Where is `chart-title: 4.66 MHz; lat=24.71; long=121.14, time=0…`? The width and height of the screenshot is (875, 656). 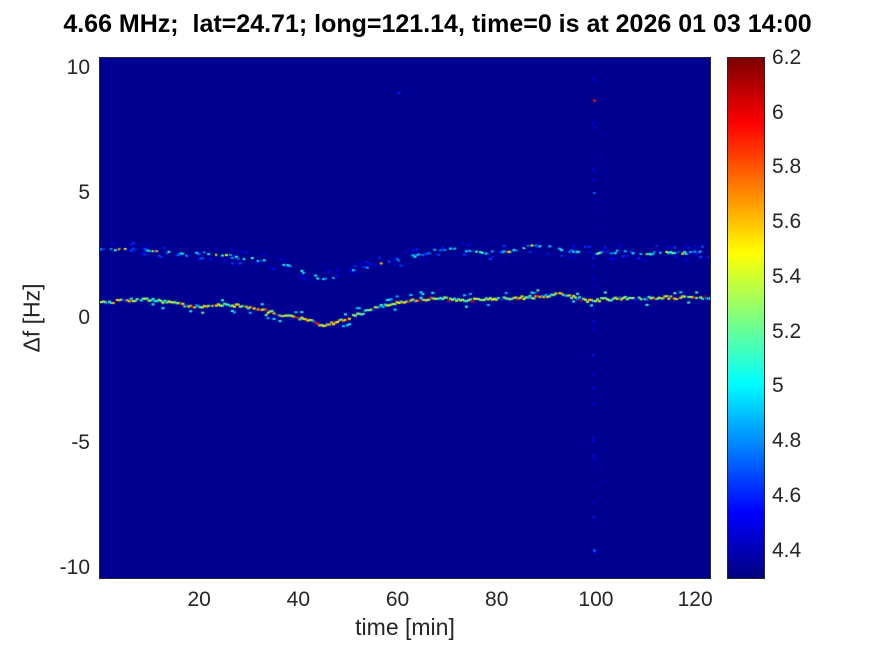 chart-title: 4.66 MHz; lat=24.71; long=121.14, time=0… is located at coordinates (437, 24).